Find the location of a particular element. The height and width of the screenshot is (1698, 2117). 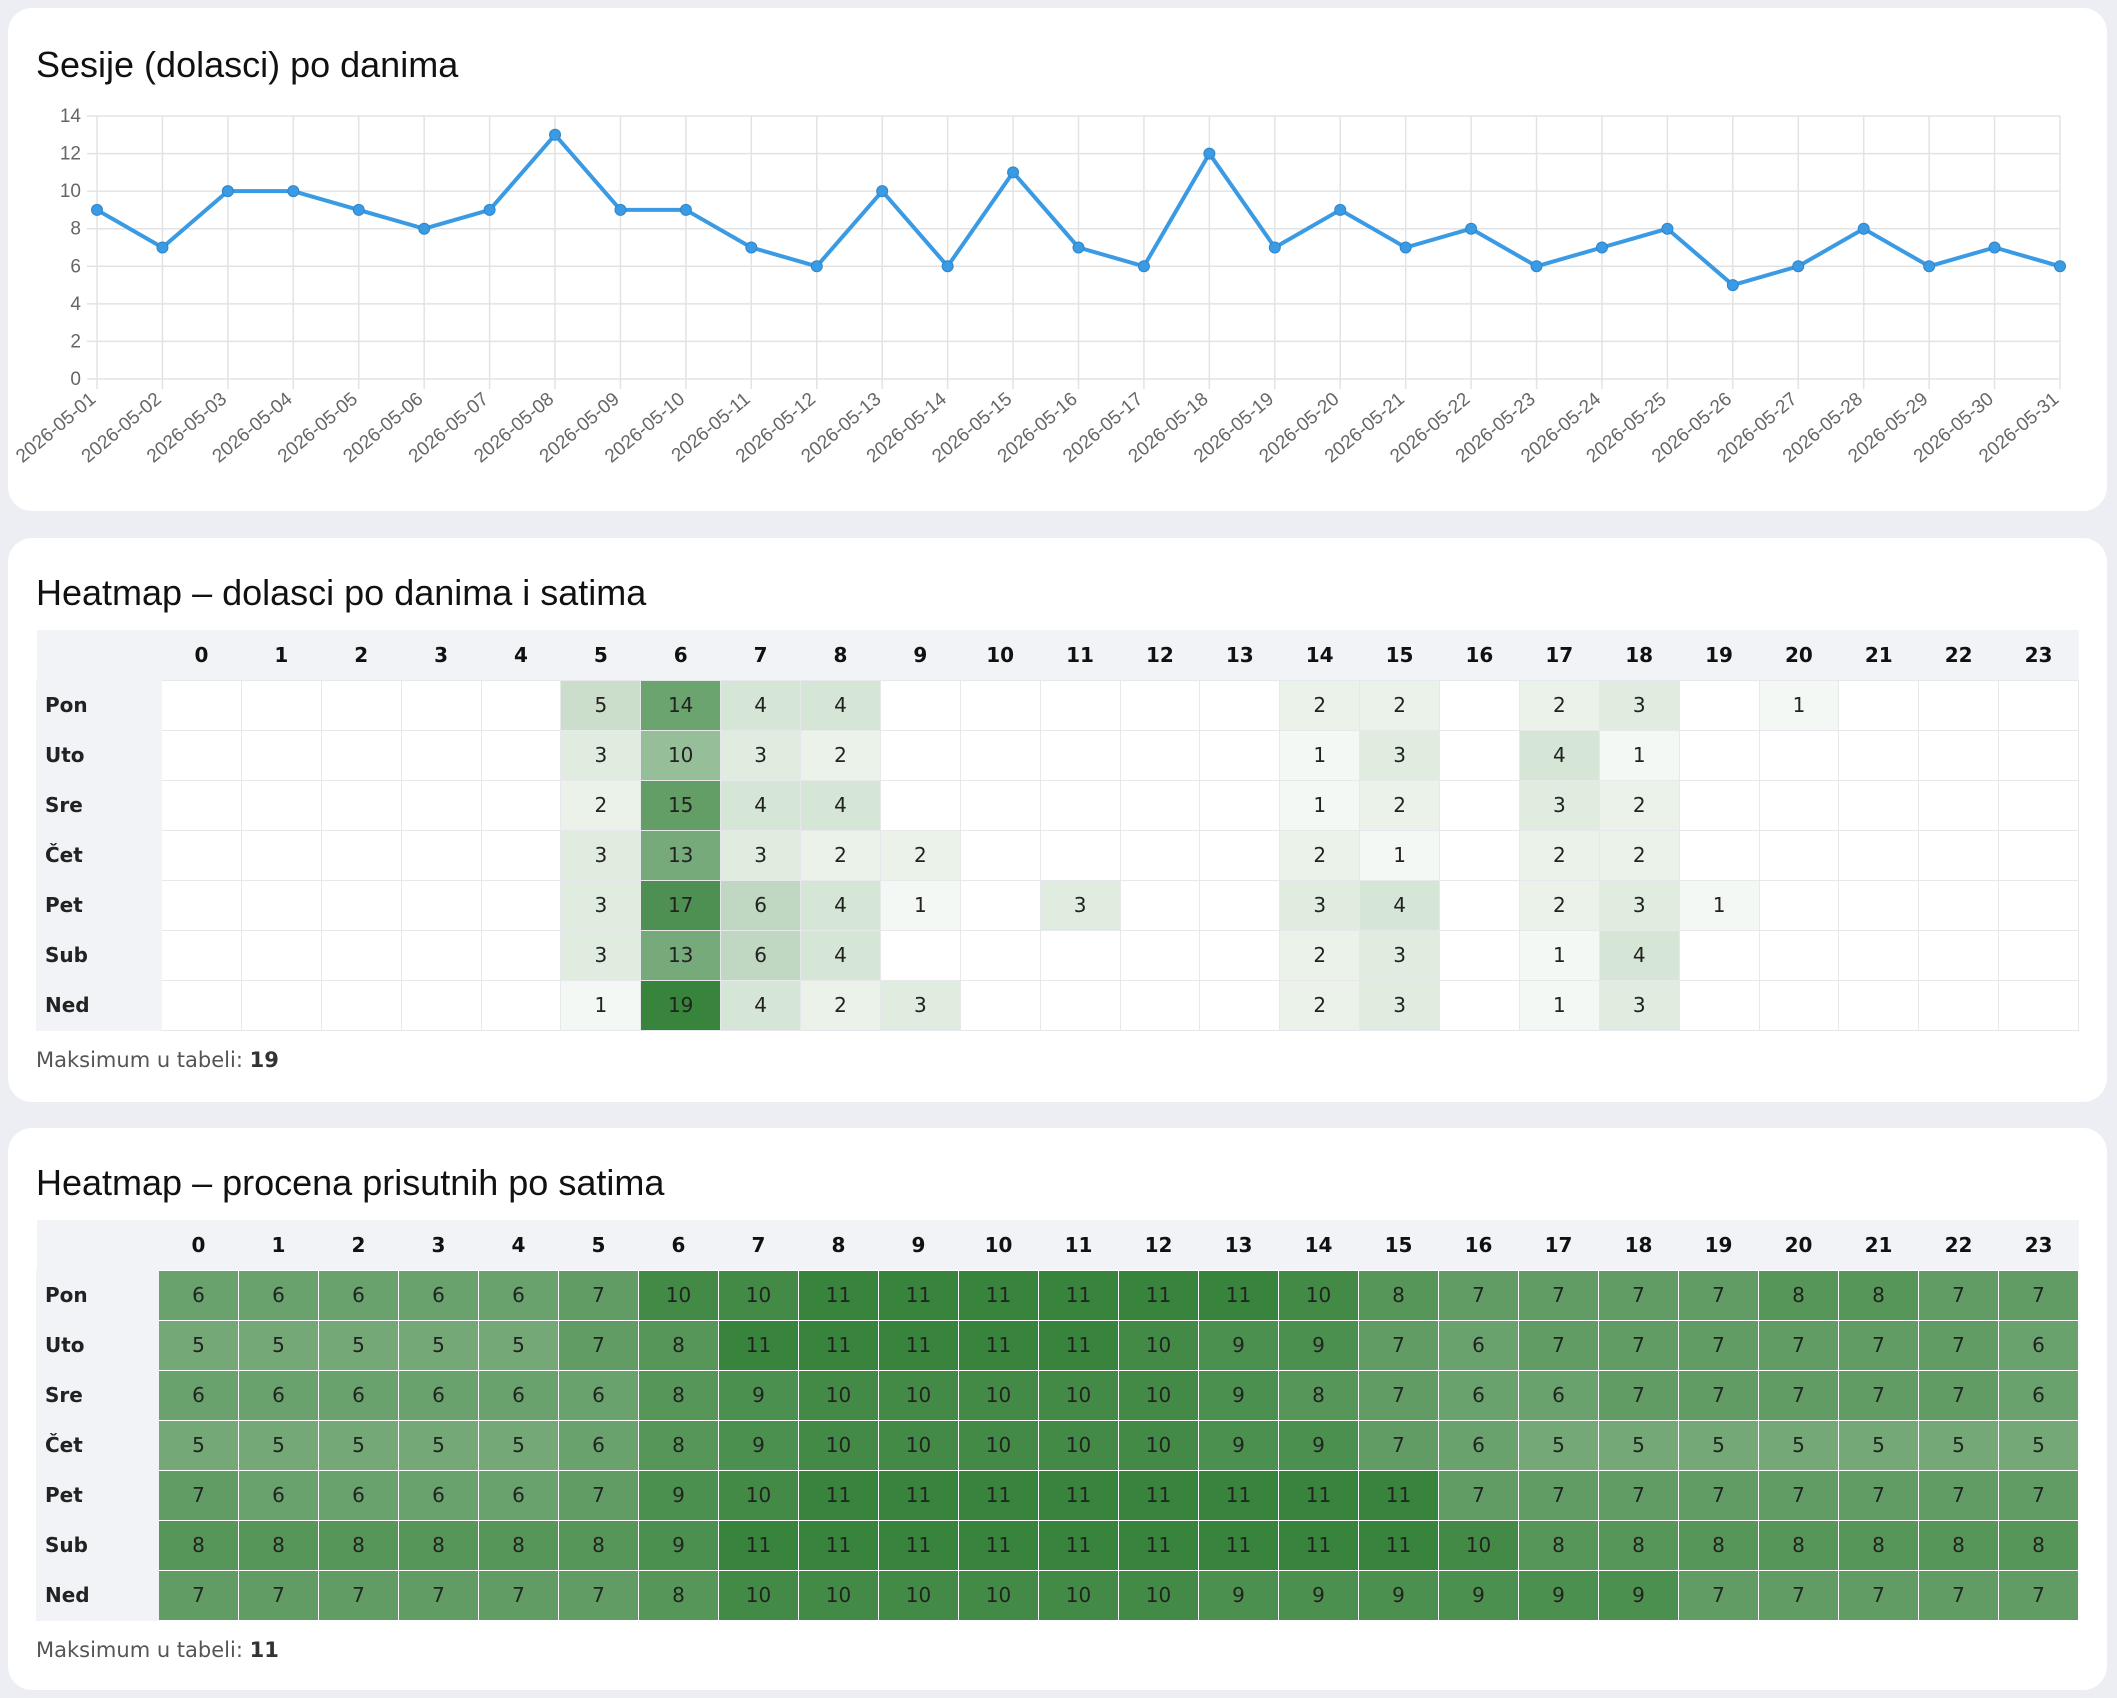

y-tick-label: 0 is located at coordinates (75, 379).